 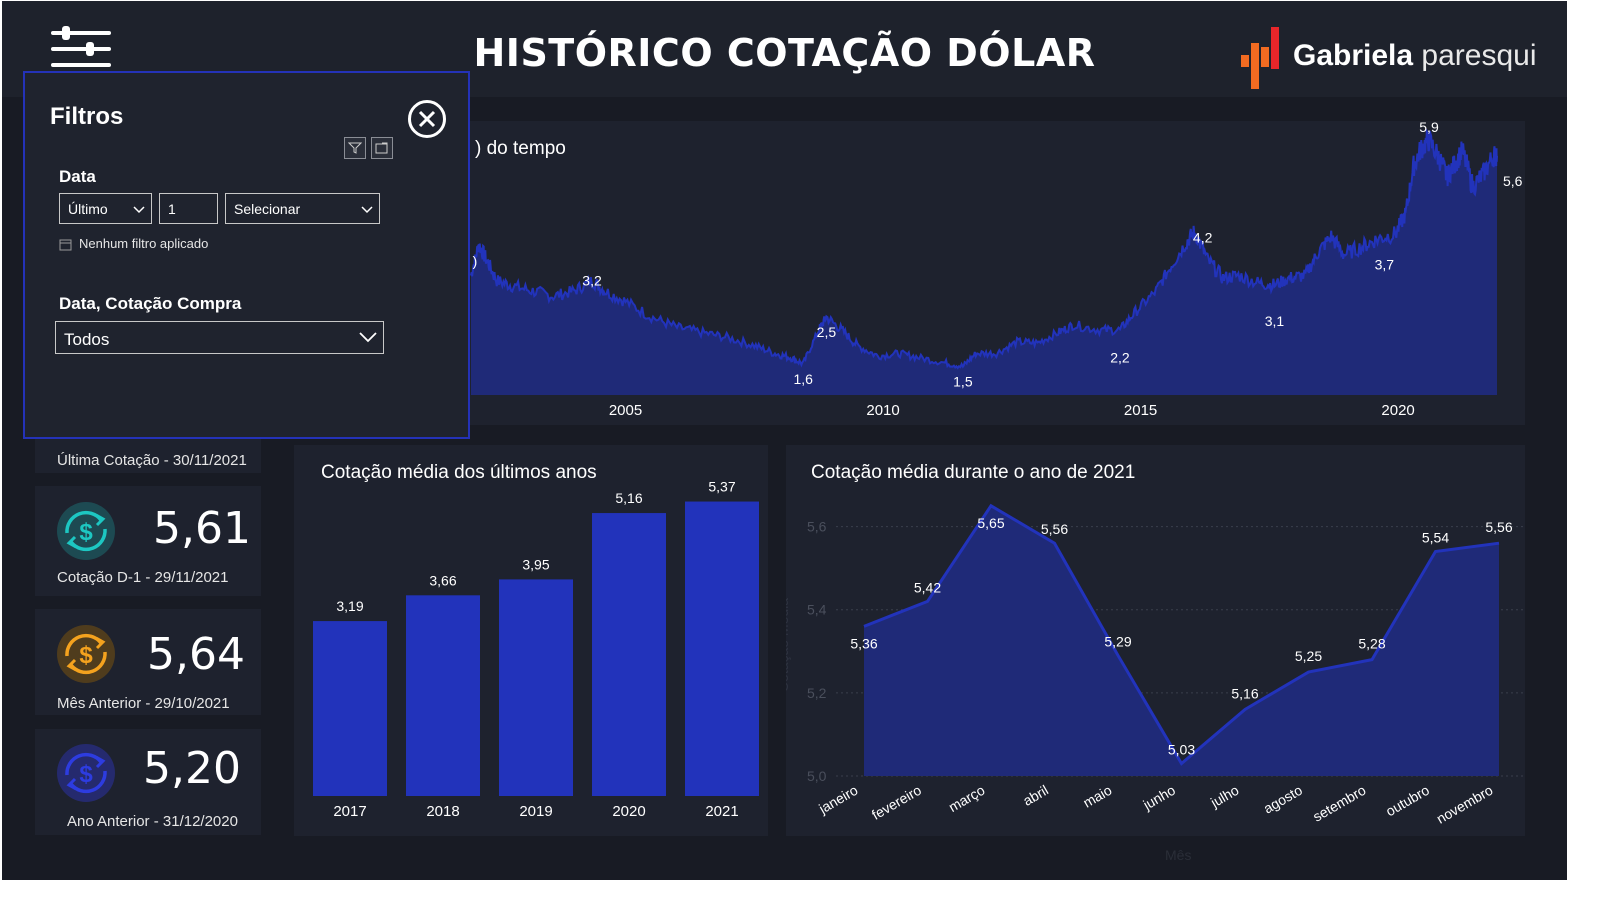 What do you see at coordinates (1371, 644) in the screenshot?
I see `monthly-data-label: 5,28` at bounding box center [1371, 644].